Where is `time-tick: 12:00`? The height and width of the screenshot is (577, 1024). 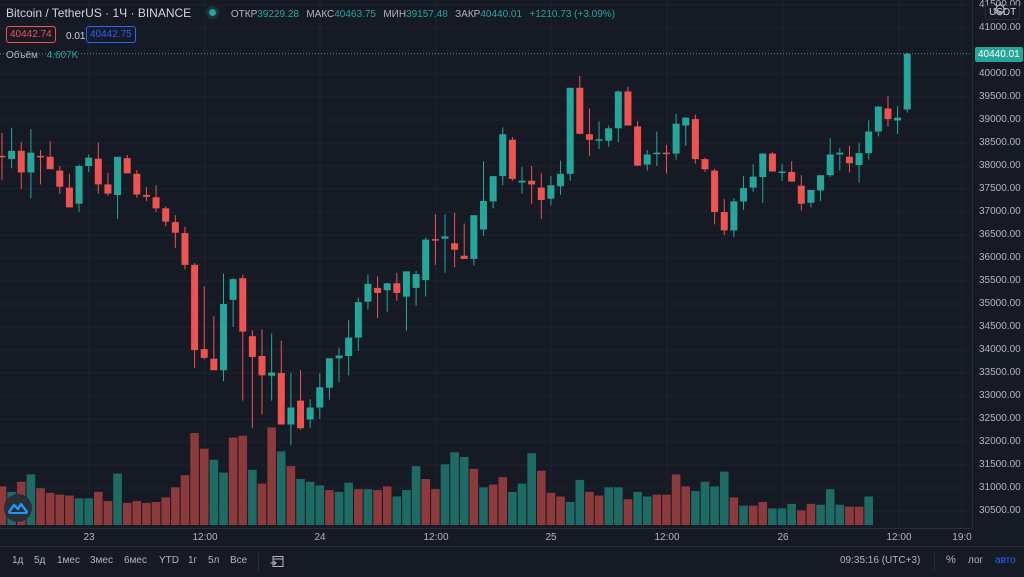
time-tick: 12:00 is located at coordinates (436, 537).